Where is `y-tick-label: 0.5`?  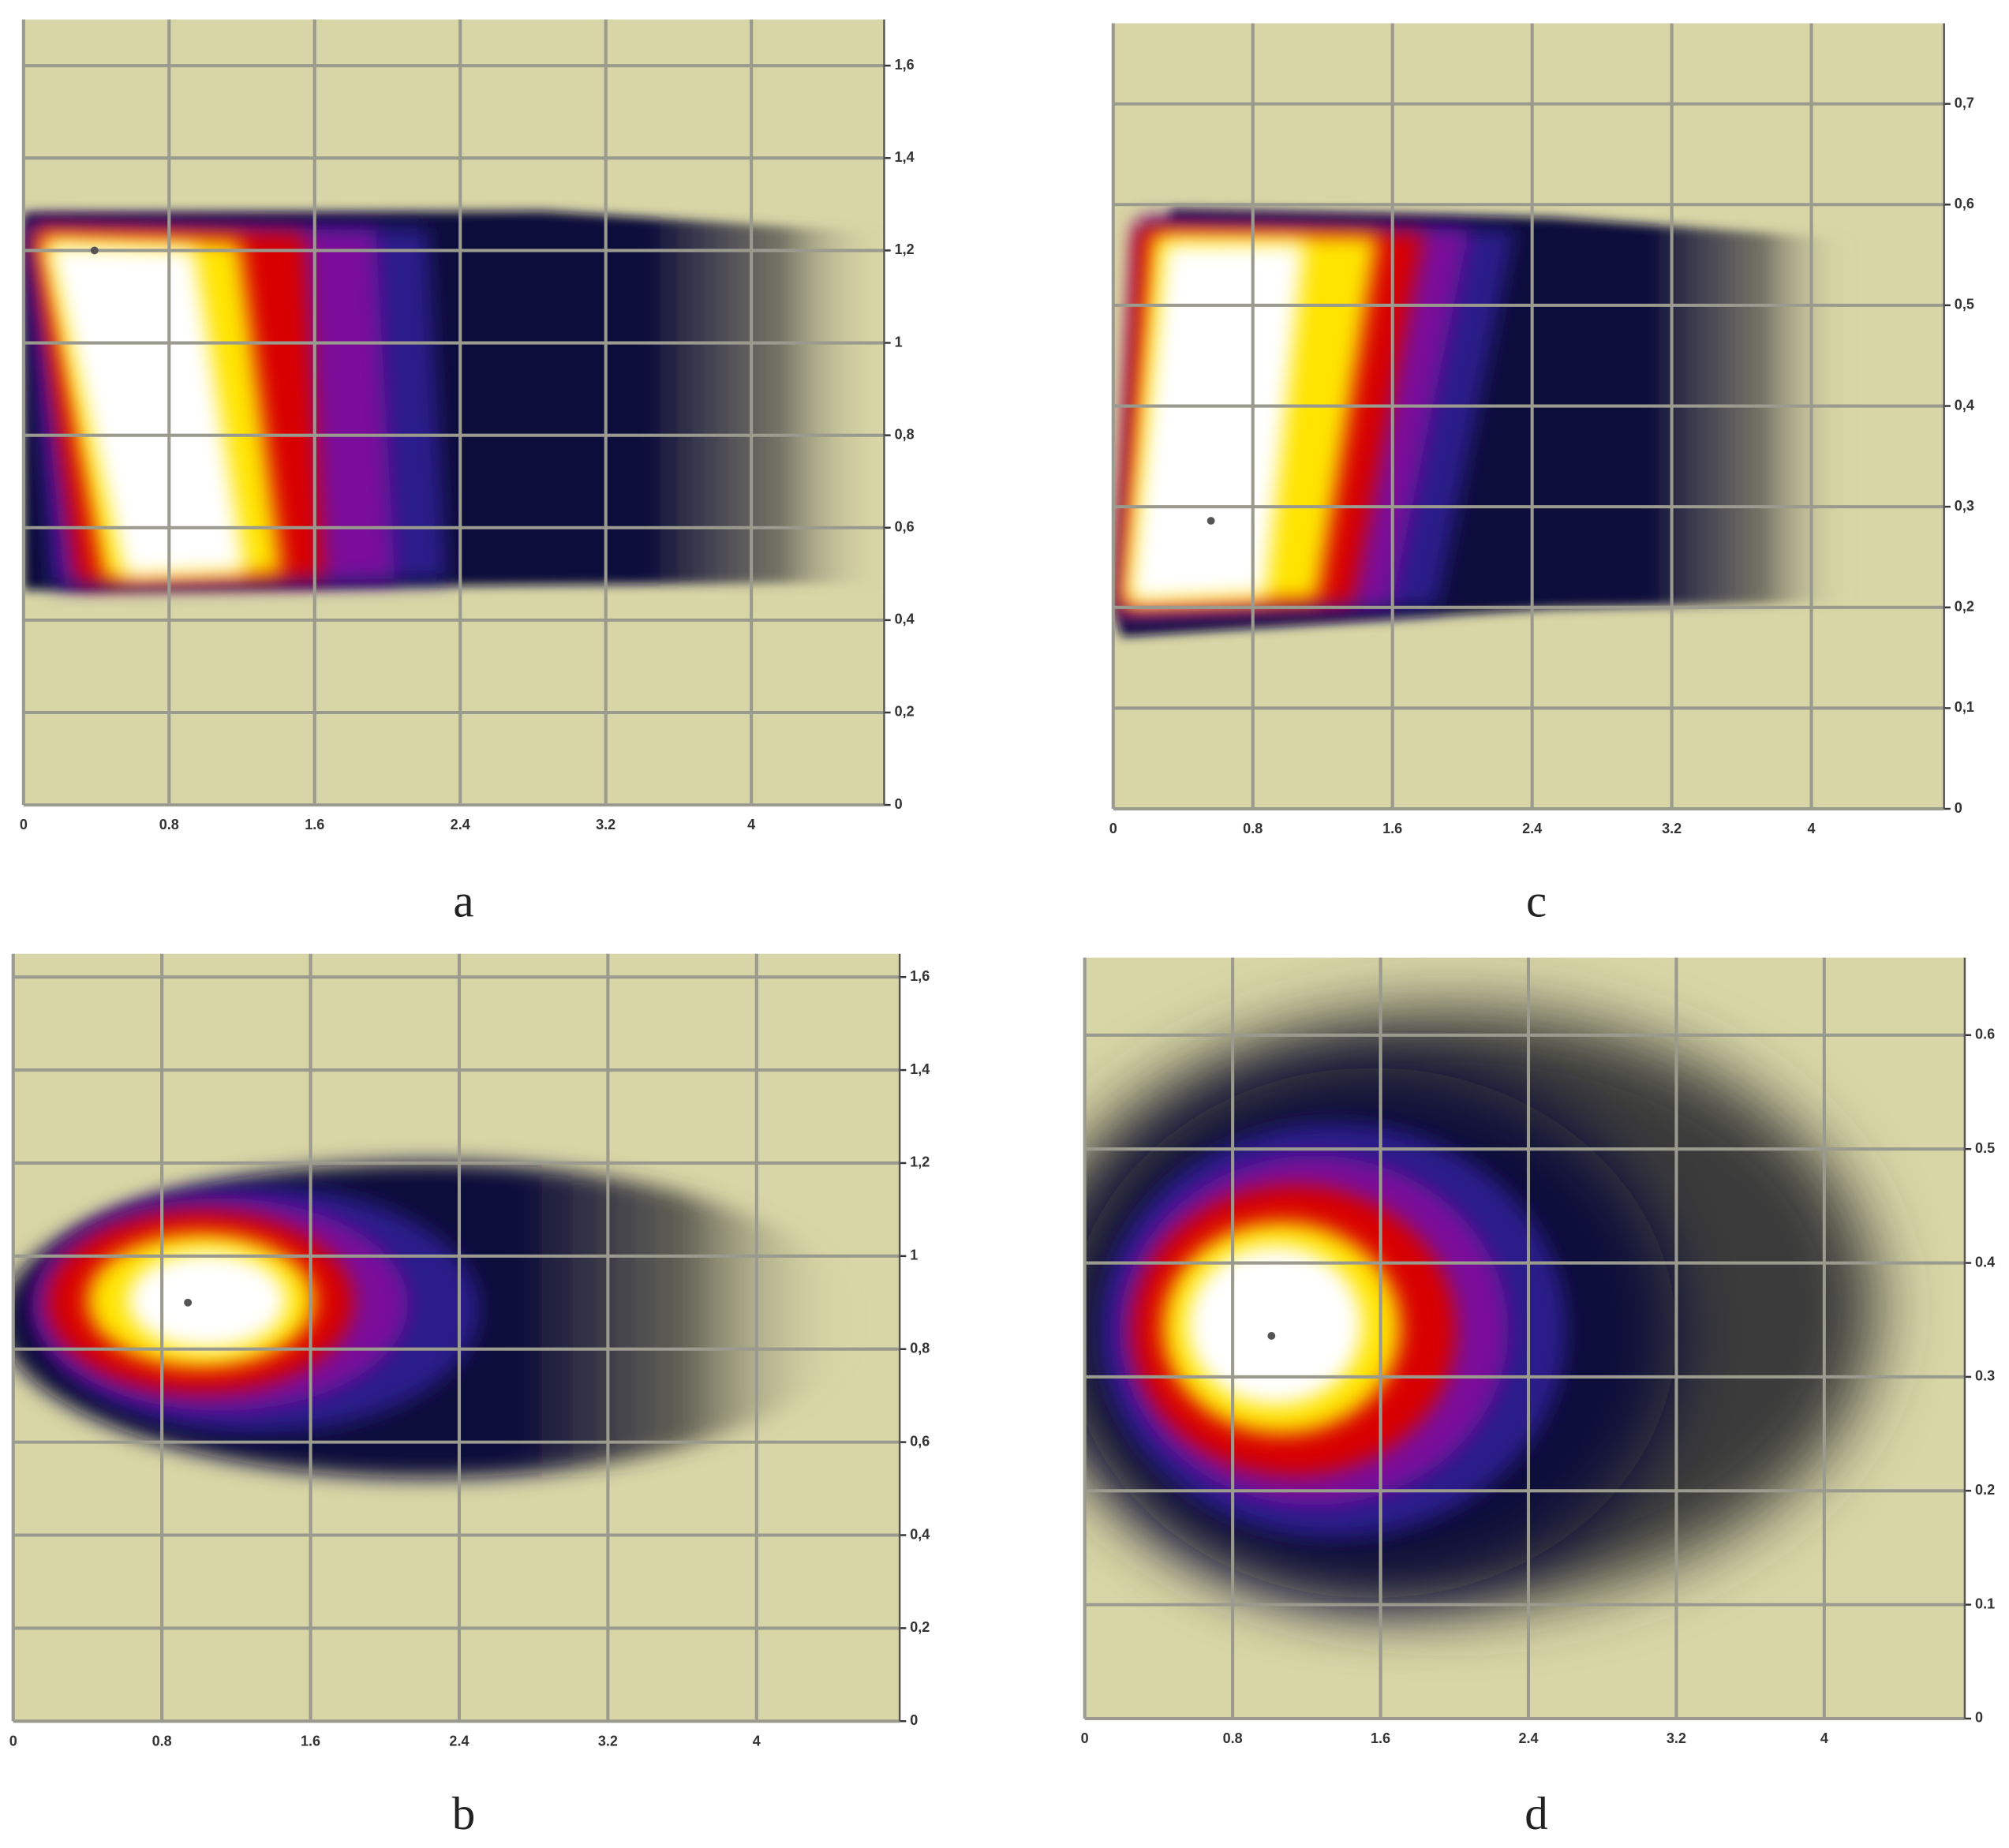 y-tick-label: 0.5 is located at coordinates (1985, 1148).